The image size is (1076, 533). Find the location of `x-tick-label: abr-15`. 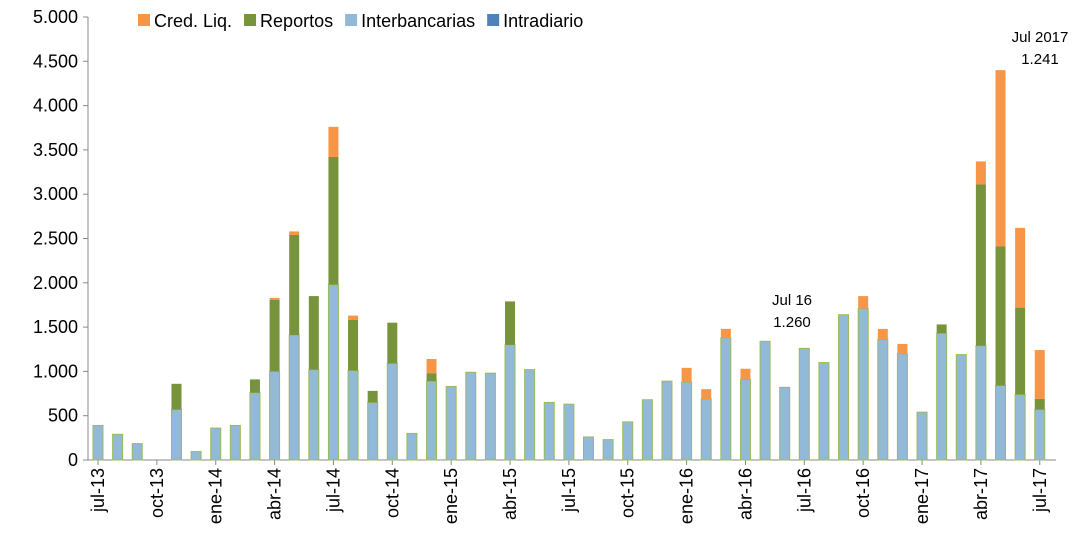

x-tick-label: abr-15 is located at coordinates (510, 494).